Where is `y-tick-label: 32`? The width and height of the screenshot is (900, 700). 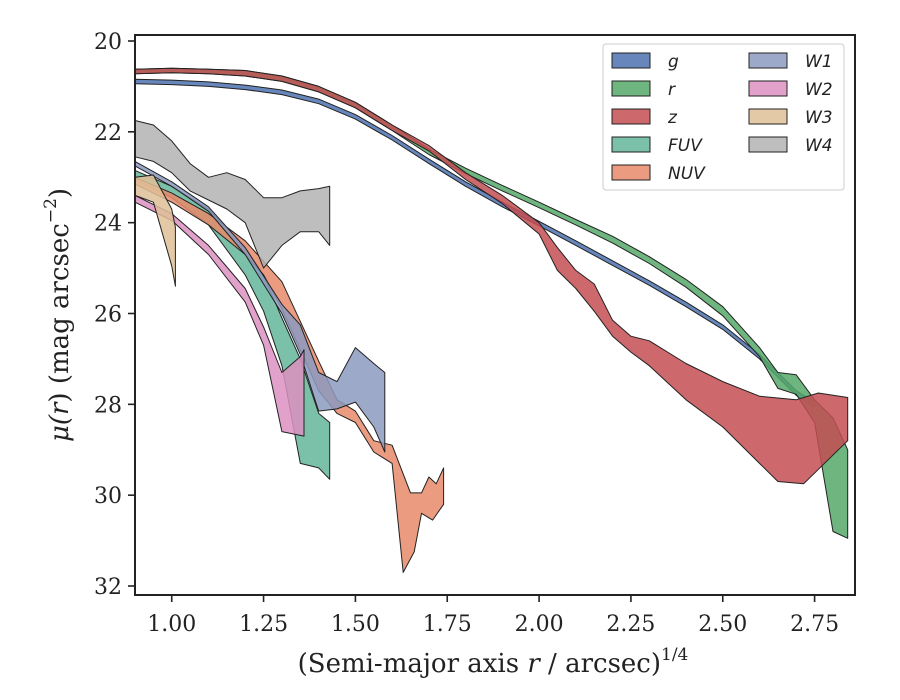 y-tick-label: 32 is located at coordinates (108, 587).